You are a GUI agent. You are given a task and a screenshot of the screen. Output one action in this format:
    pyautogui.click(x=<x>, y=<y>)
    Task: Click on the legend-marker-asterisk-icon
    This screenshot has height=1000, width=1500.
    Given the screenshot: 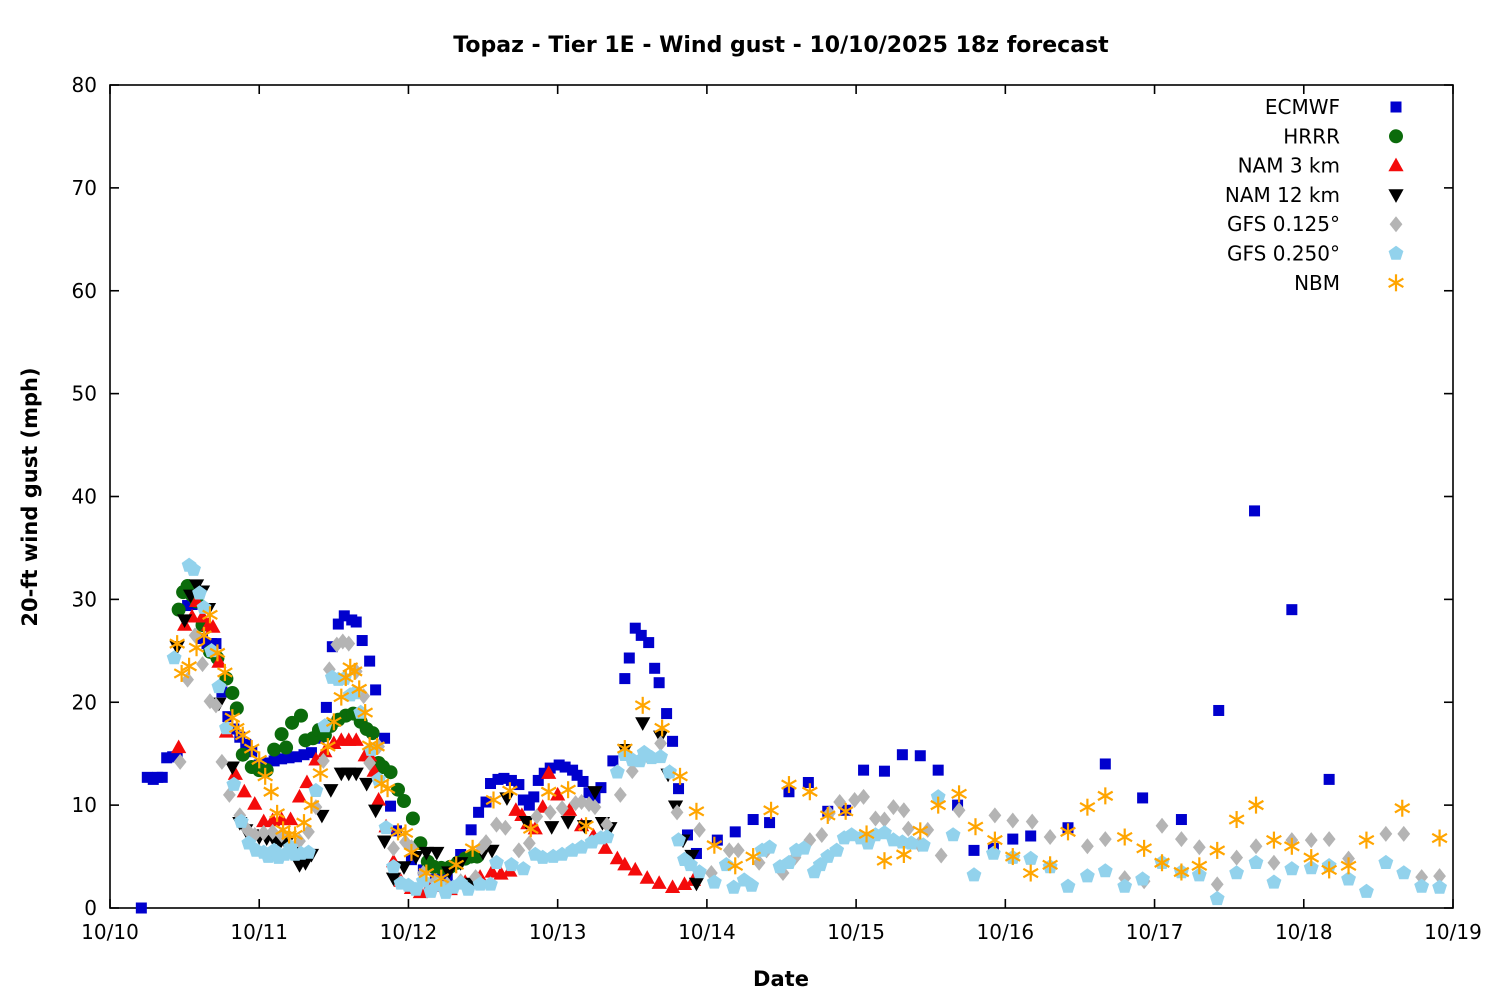 What is the action you would take?
    pyautogui.click(x=1396, y=283)
    